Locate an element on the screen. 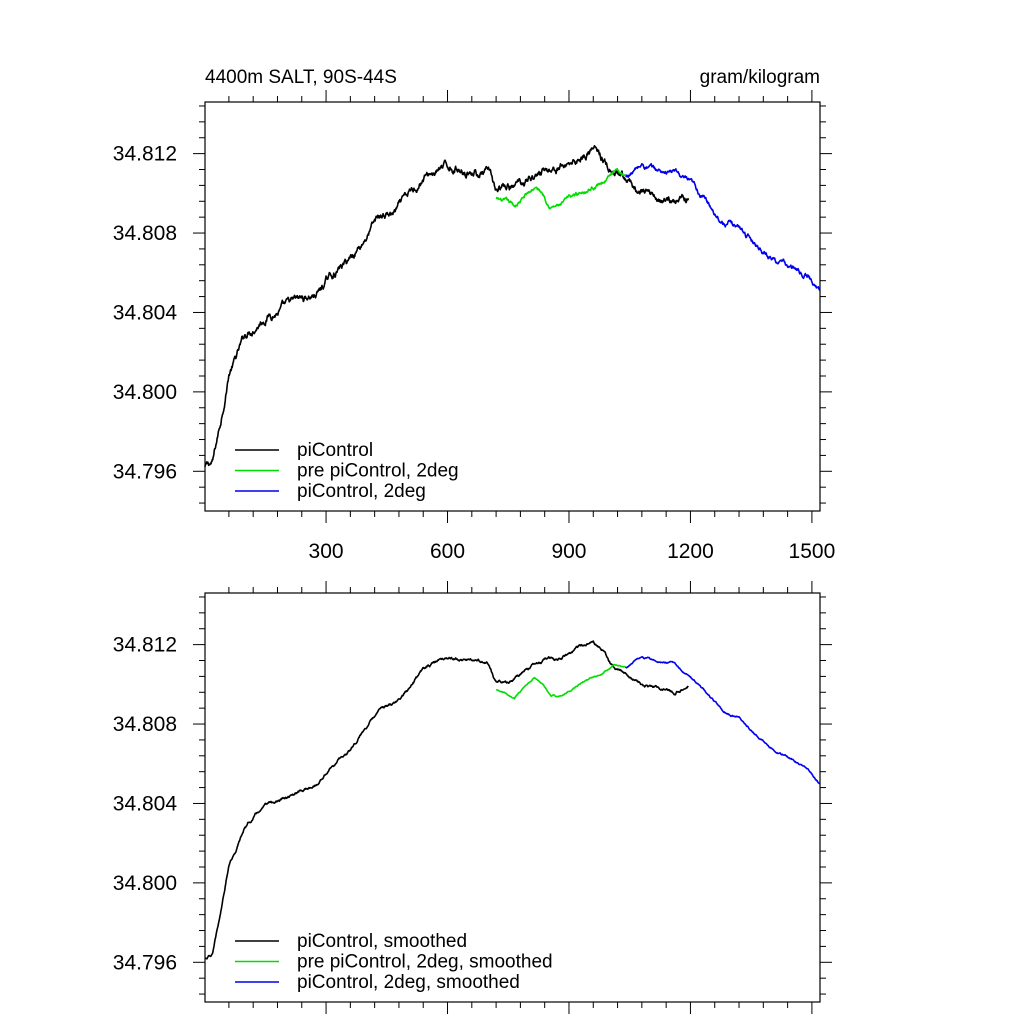  legend-label: piControl is located at coordinates (335, 450).